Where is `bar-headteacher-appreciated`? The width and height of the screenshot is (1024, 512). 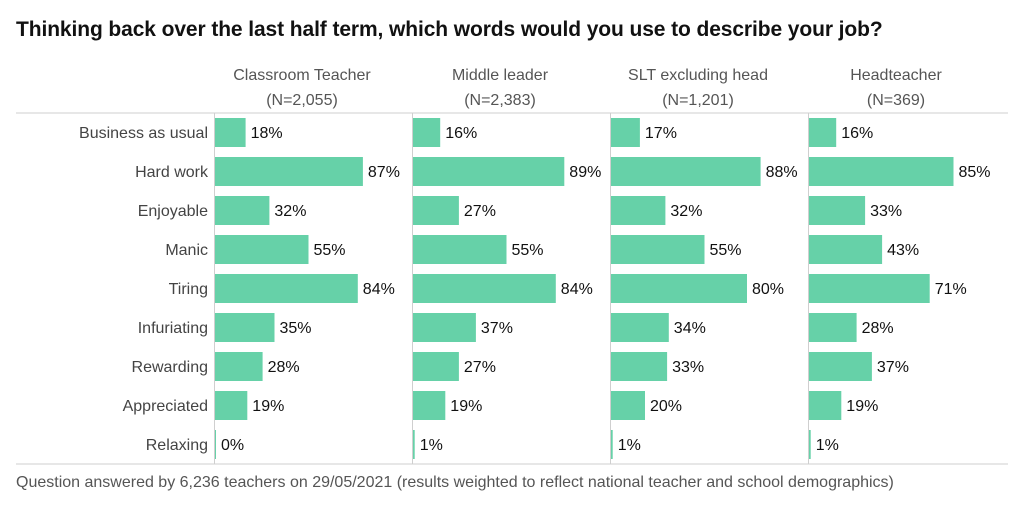 bar-headteacher-appreciated is located at coordinates (825, 405).